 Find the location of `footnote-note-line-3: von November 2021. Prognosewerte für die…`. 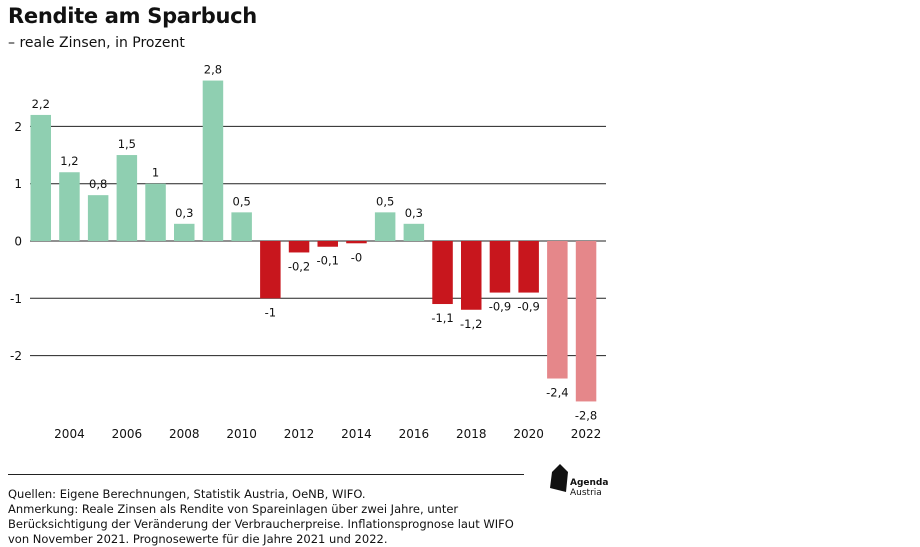

footnote-note-line-3: von November 2021. Prognosewerte für die… is located at coordinates (198, 539).